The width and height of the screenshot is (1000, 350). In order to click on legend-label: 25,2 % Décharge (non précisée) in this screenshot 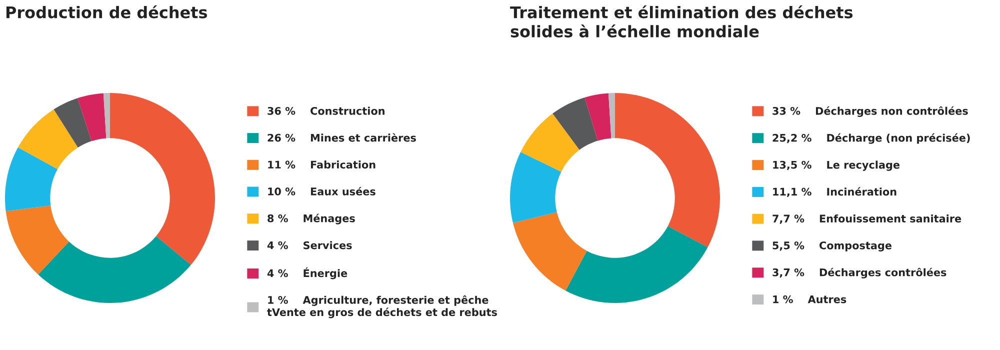, I will do `click(871, 138)`.